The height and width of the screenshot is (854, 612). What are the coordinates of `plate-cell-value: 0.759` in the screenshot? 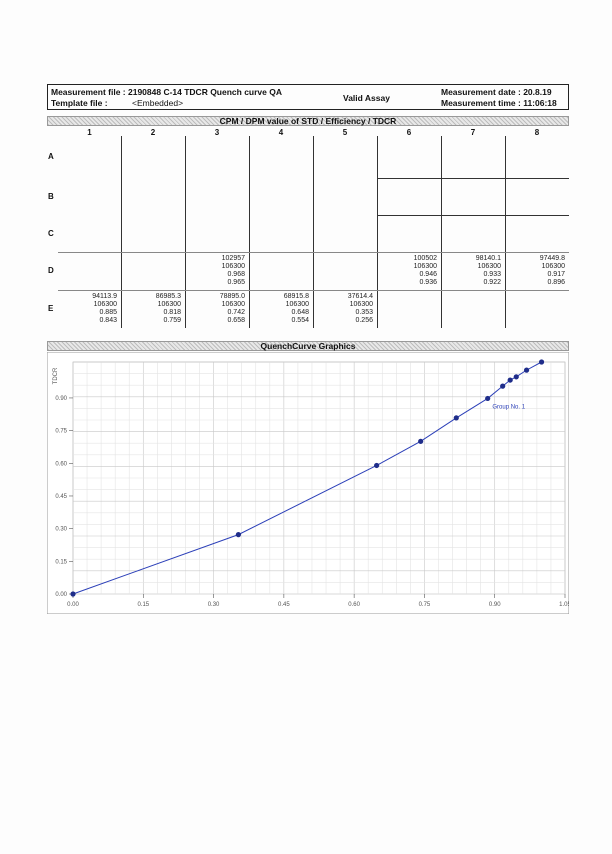 It's located at (172, 320).